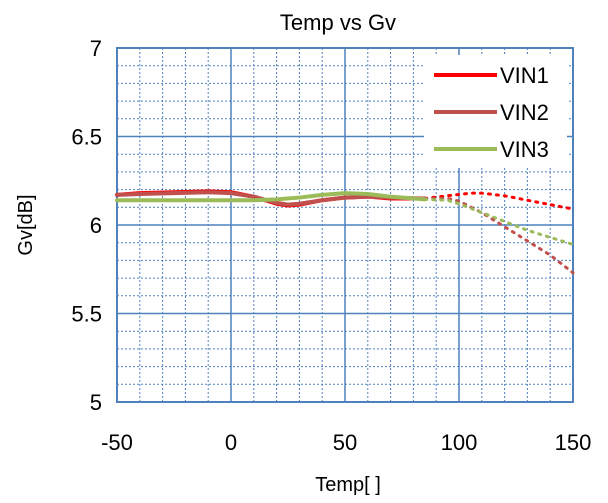 The width and height of the screenshot is (608, 503). I want to click on series-vin3-projected-line, so click(499, 221).